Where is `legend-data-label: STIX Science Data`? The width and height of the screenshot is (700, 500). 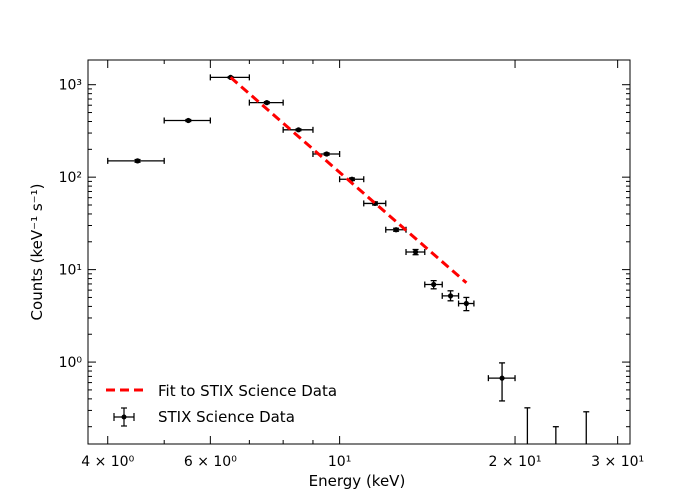
legend-data-label: STIX Science Data is located at coordinates (226, 417).